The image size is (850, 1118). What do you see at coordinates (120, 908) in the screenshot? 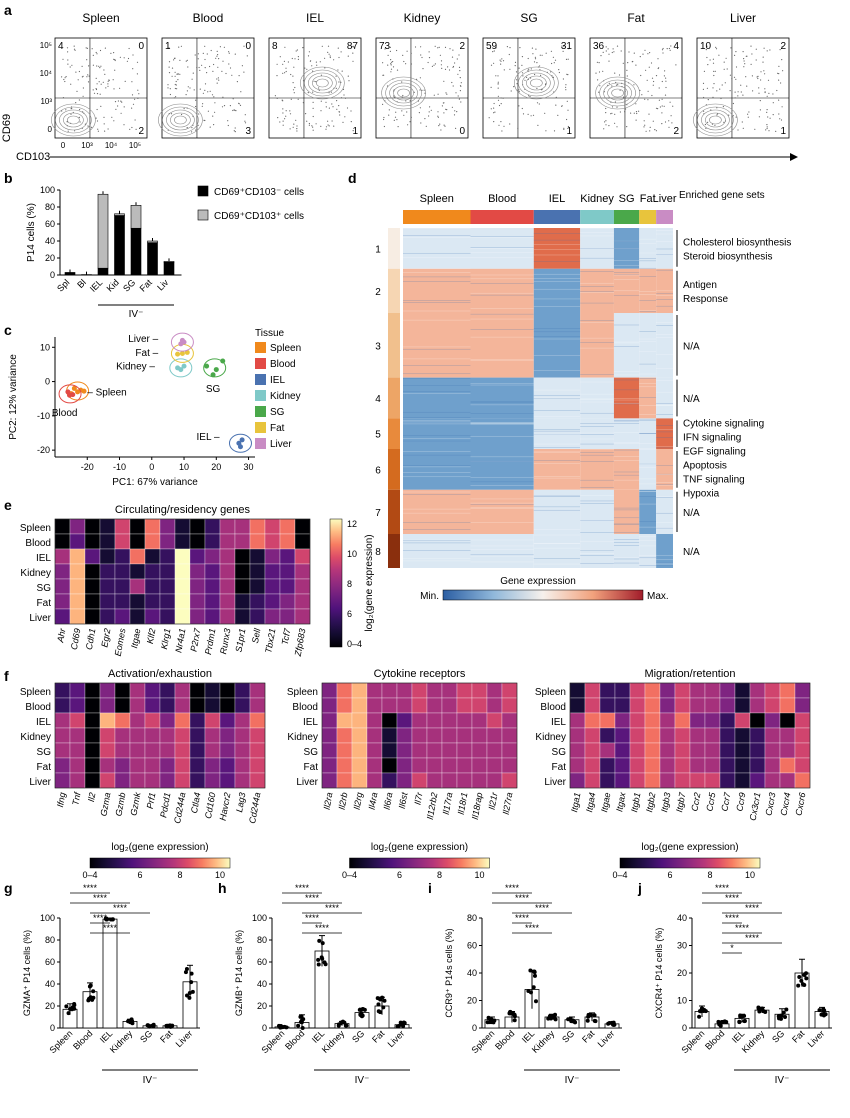
I see `gj-sig-stars: ****` at bounding box center [120, 908].